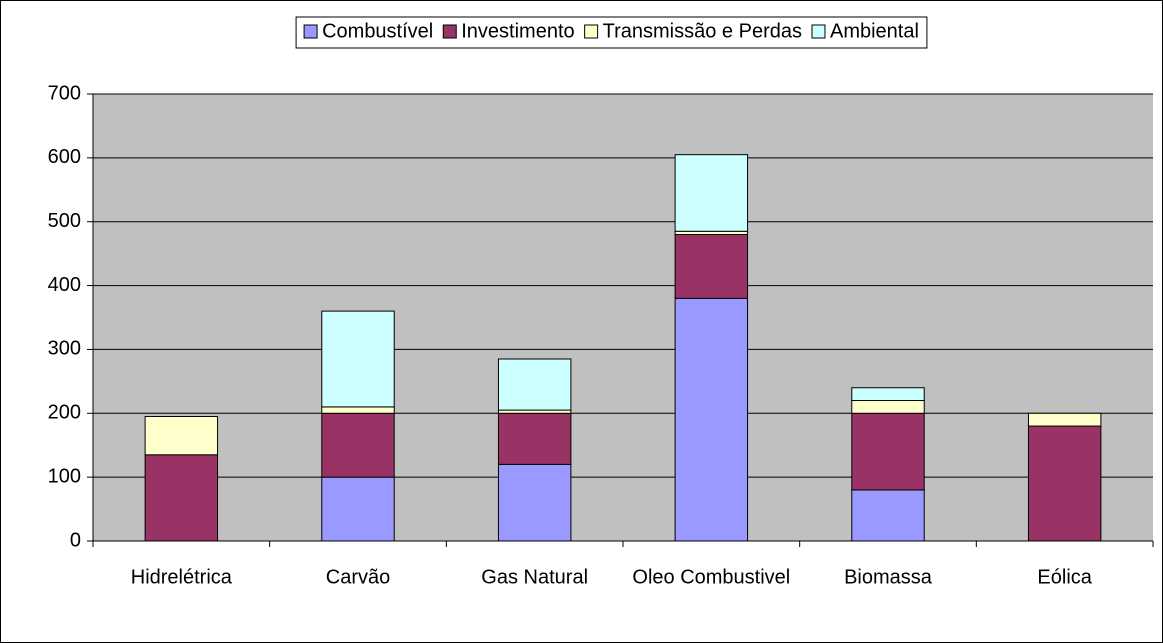 This screenshot has width=1163, height=643. I want to click on y-tick-label: 700, so click(64, 93).